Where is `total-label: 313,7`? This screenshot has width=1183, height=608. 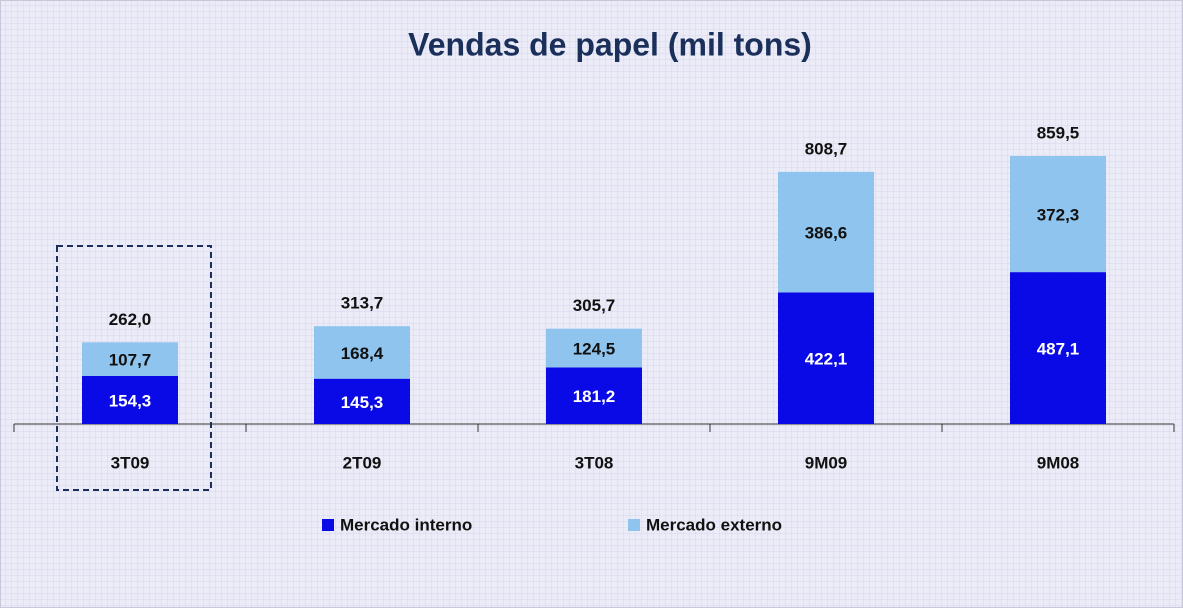
total-label: 313,7 is located at coordinates (362, 303).